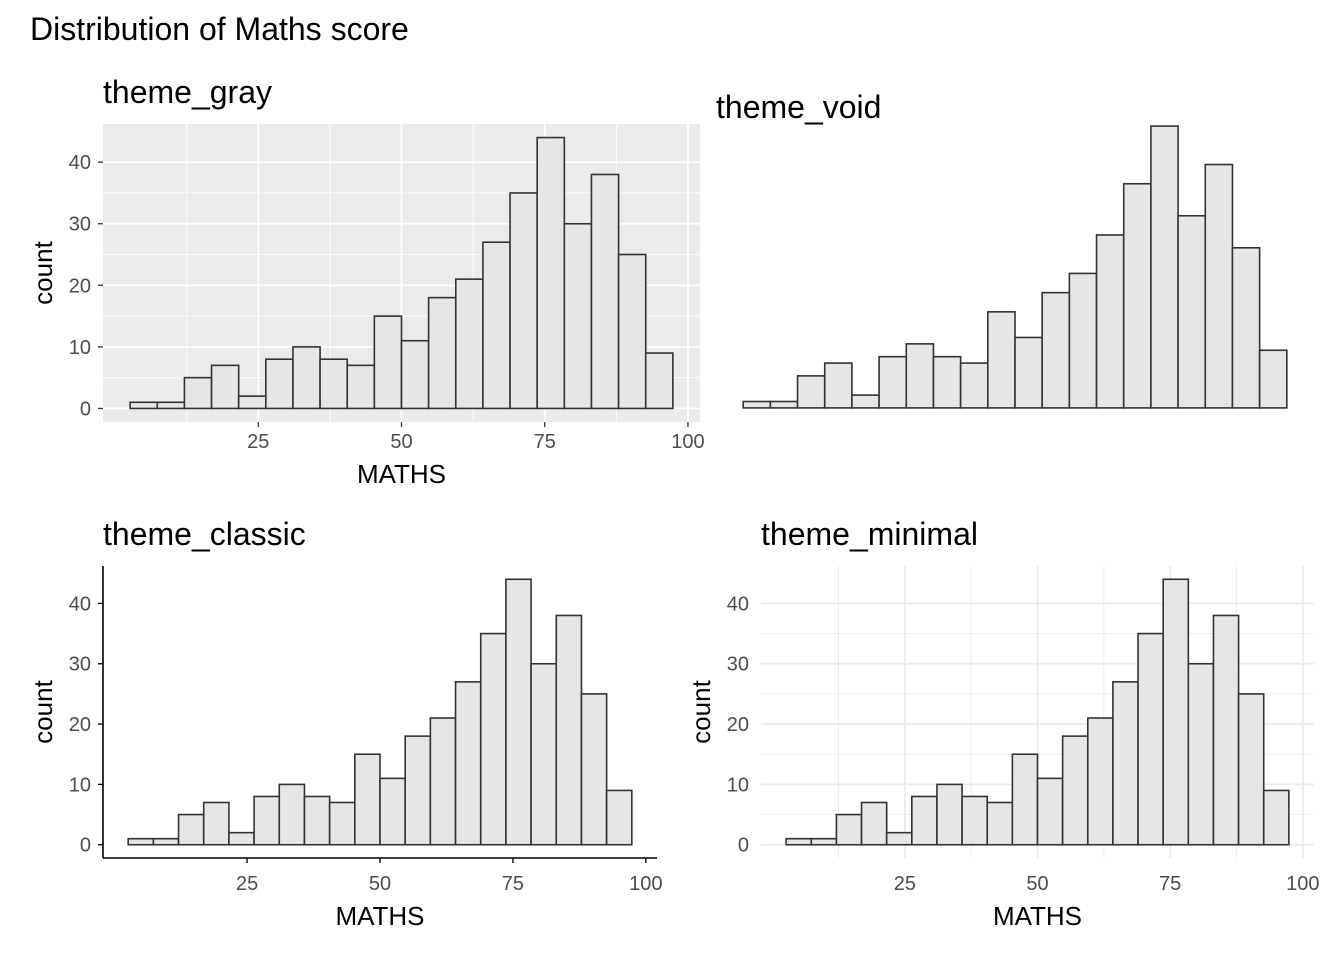 The width and height of the screenshot is (1344, 960). I want to click on panel-title-gray: theme_gray, so click(187, 92).